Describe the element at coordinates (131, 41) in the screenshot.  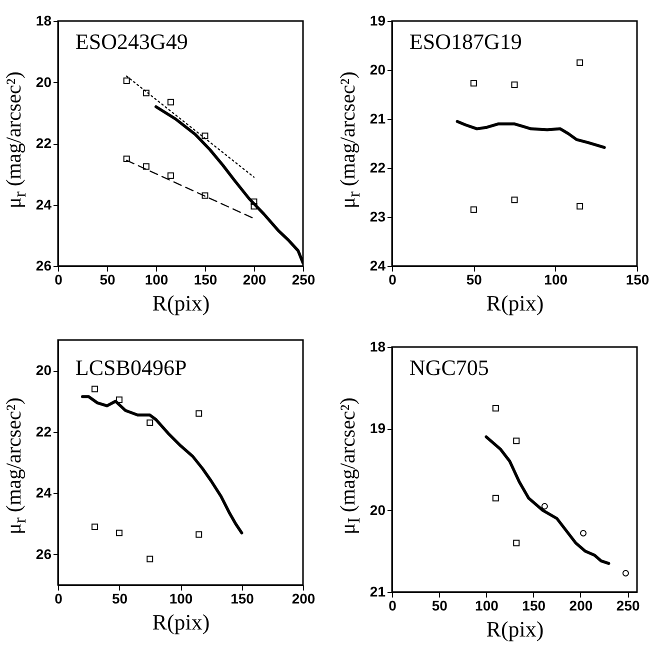
I see `chart-title: ESO243G49` at that location.